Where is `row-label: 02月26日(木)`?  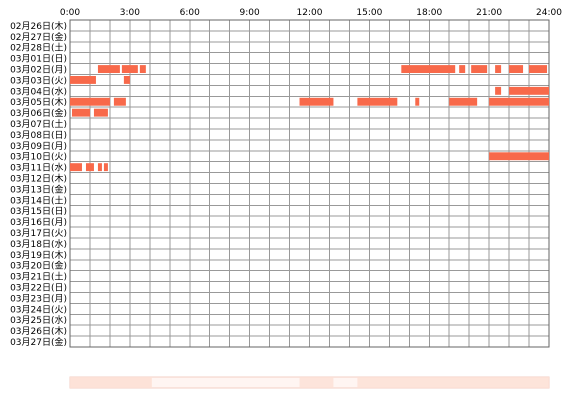
row-label: 02月26日(木) is located at coordinates (38, 26).